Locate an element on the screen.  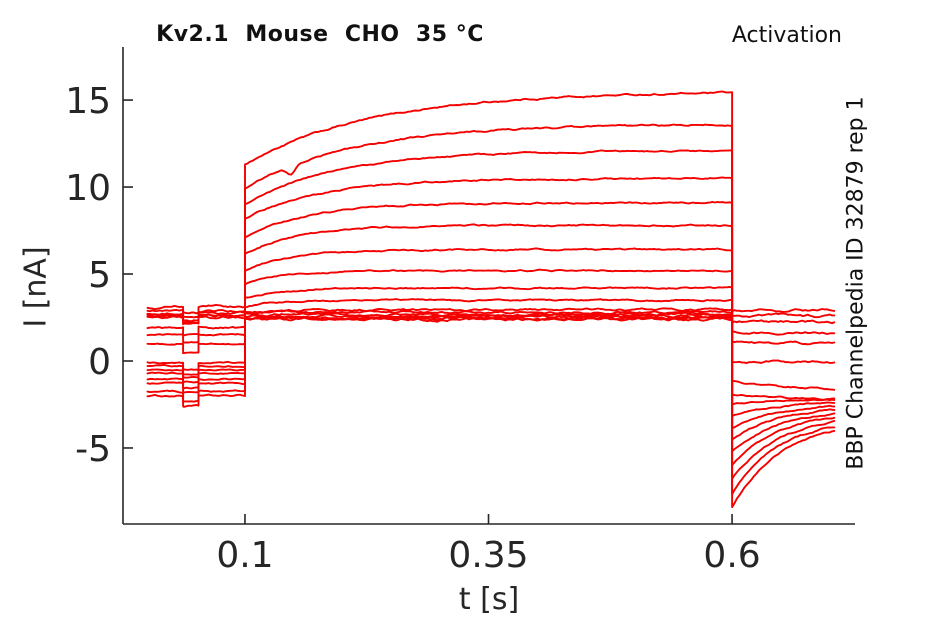
y-tick-label: 10 is located at coordinates (88, 188).